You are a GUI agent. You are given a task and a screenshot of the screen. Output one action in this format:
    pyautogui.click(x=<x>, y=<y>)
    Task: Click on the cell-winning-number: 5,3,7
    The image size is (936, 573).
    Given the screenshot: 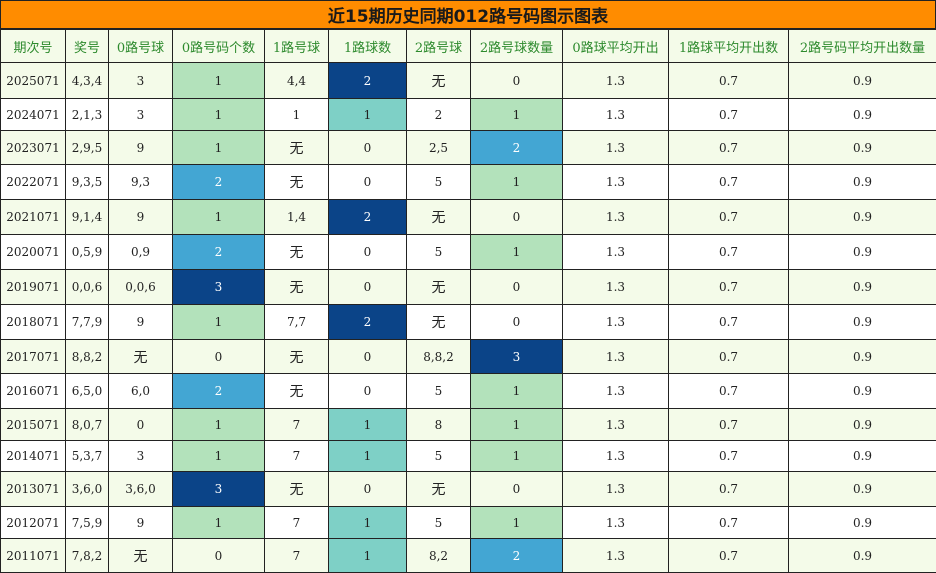 What is the action you would take?
    pyautogui.click(x=87, y=456)
    